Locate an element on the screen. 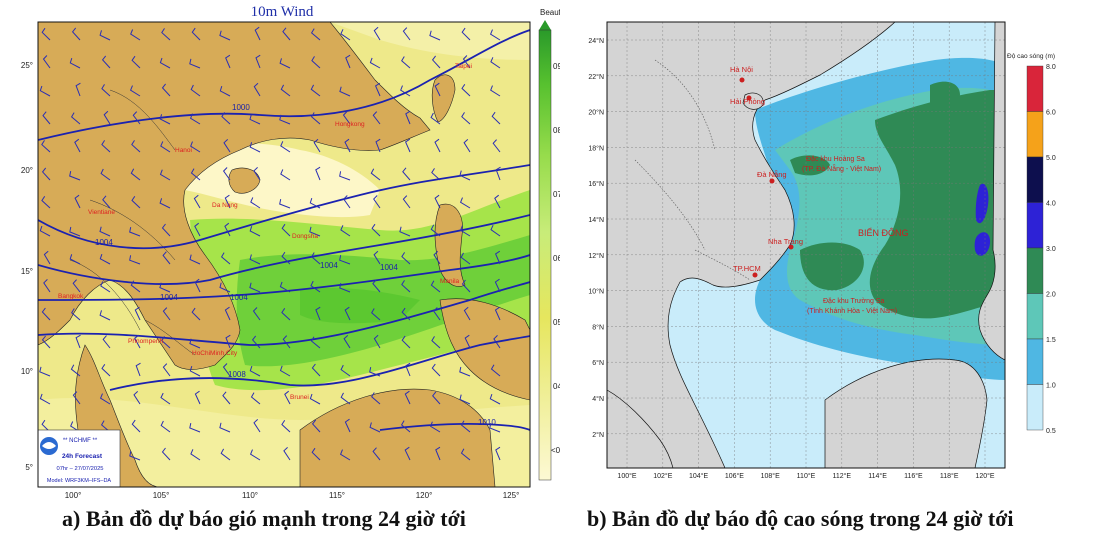  lat-label: 10° is located at coordinates (27, 371).